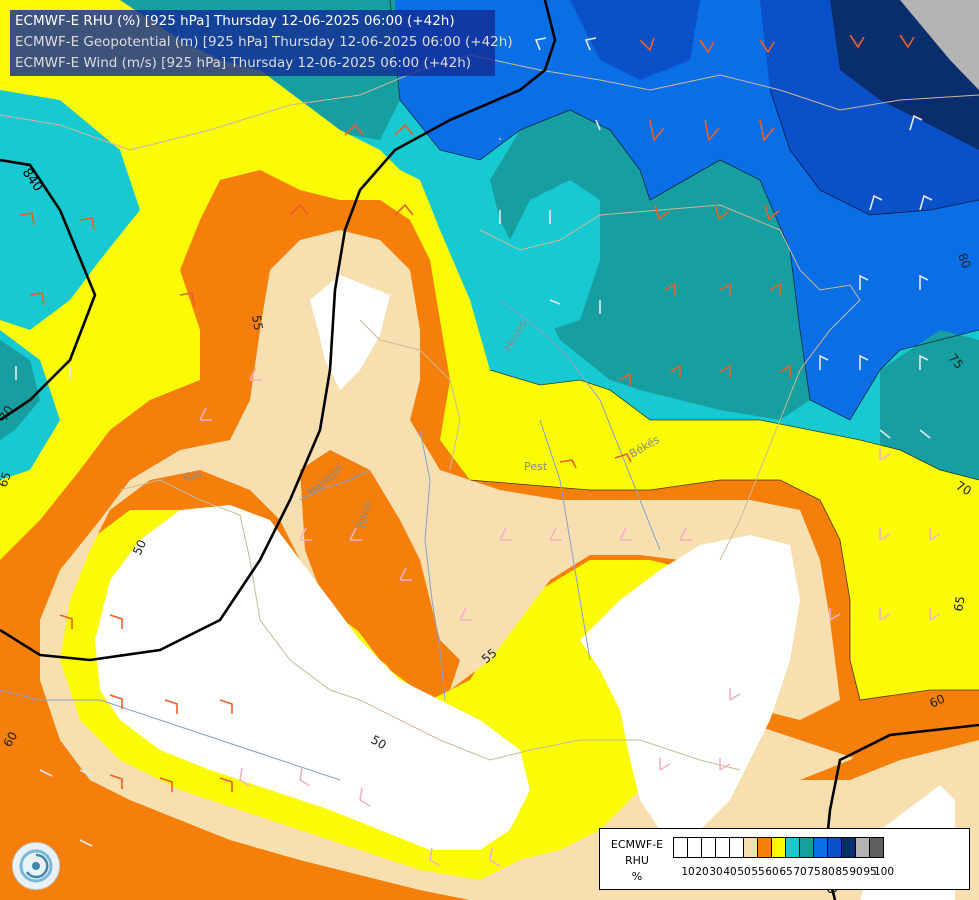  Describe the element at coordinates (257, 322) in the screenshot. I see `contour-label: 55` at that location.